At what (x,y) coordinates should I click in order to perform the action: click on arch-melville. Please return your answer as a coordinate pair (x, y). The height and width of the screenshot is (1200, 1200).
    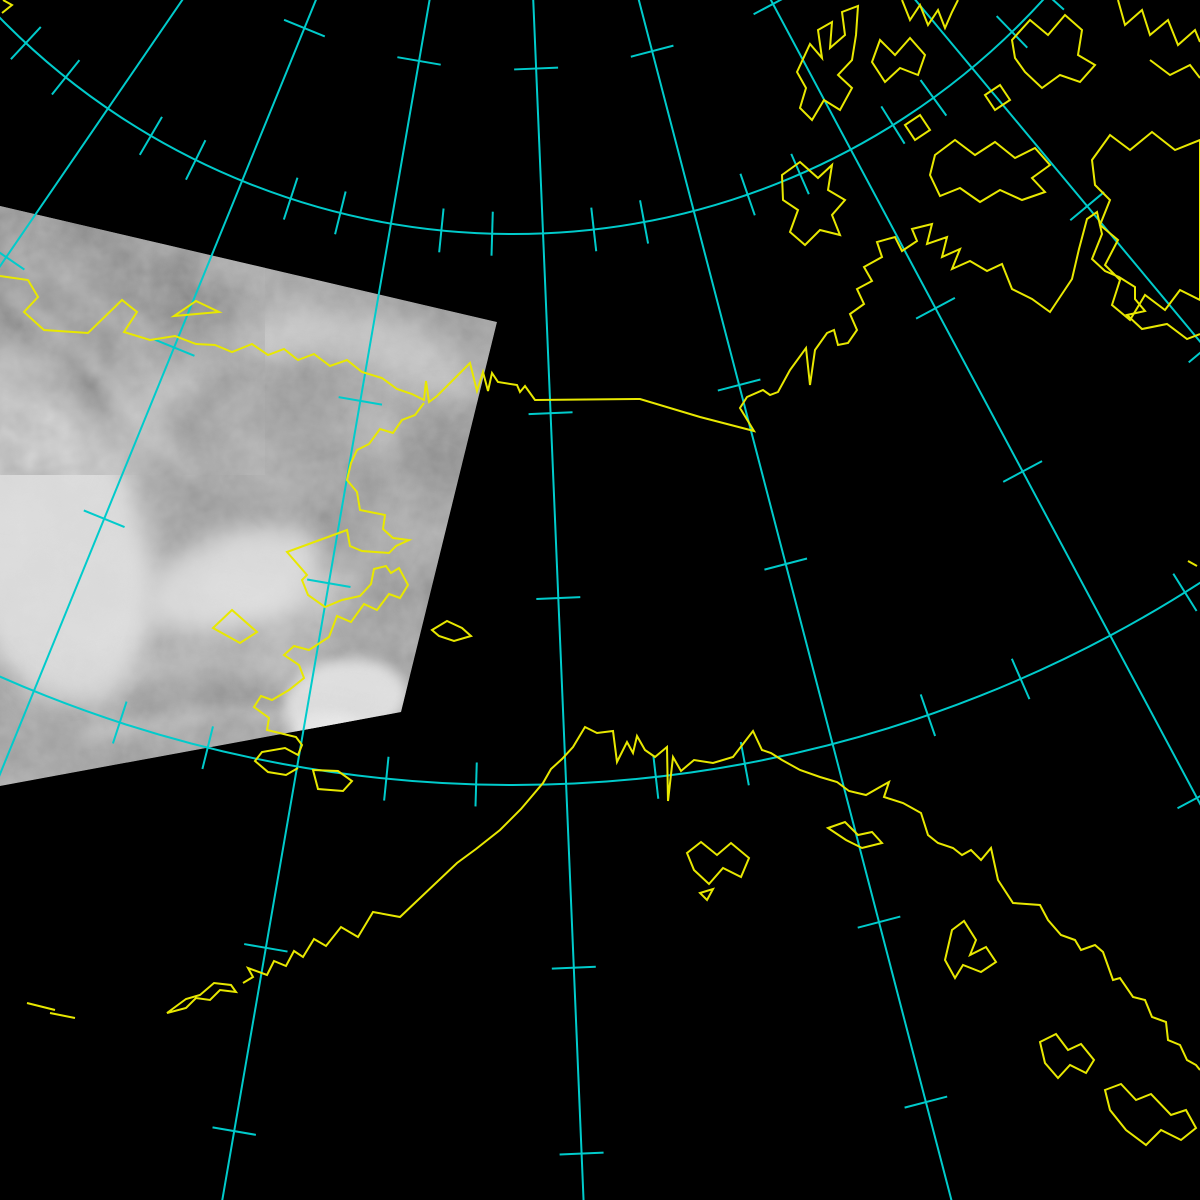
    Looking at the image, I should click on (898, 60).